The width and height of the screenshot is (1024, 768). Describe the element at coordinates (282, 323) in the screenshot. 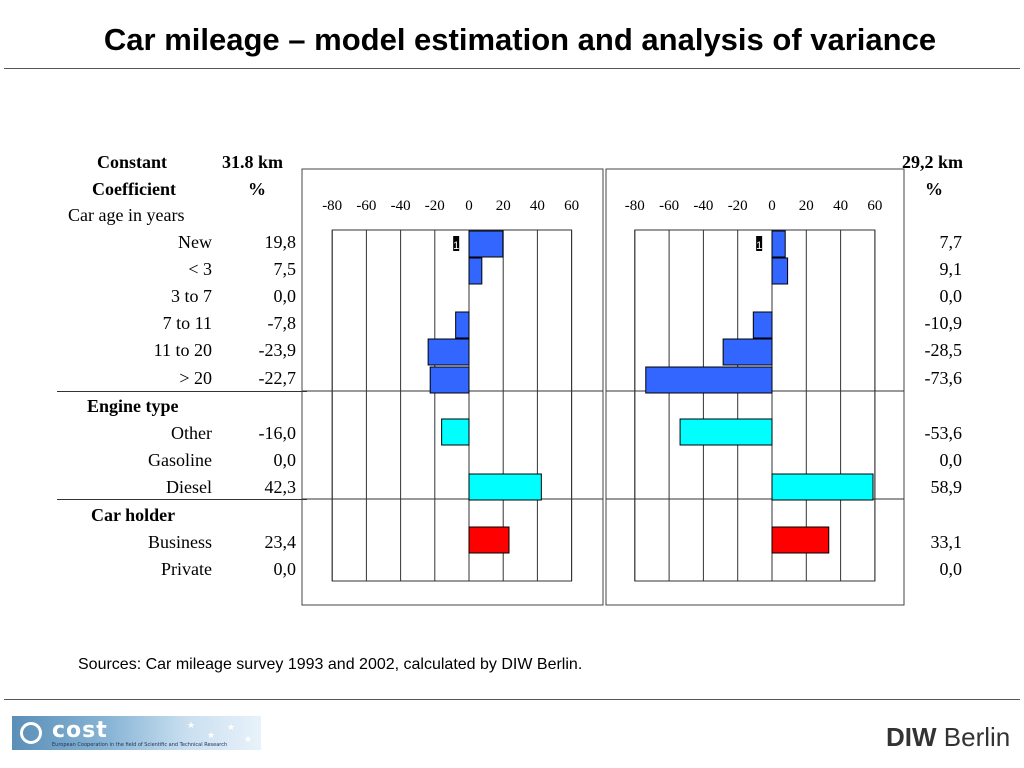

I see `row-value-left: -7,8` at that location.